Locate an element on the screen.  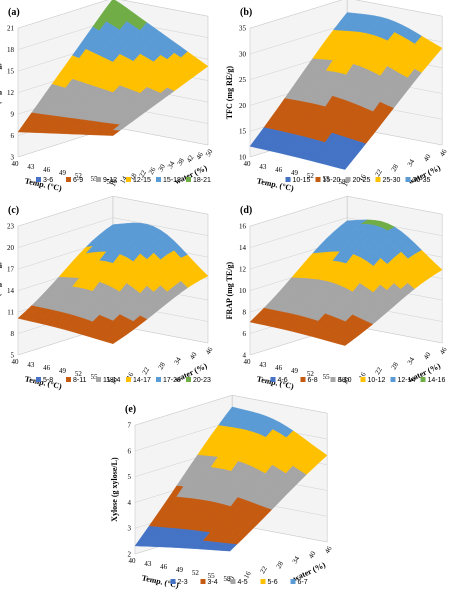
legend-label: 30-35 is located at coordinates (422, 180).